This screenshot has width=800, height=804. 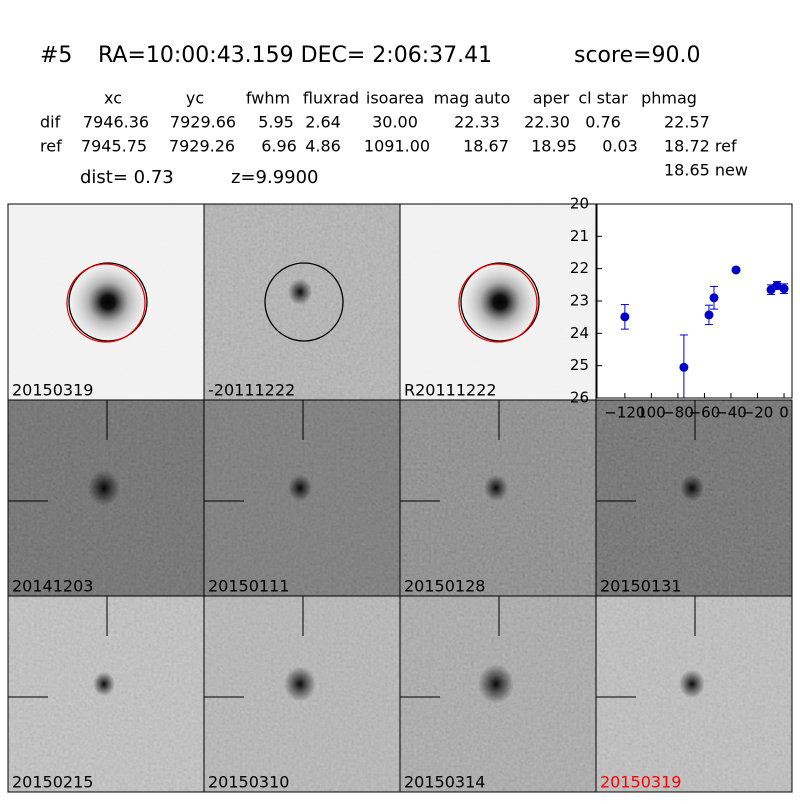 What do you see at coordinates (52, 782) in the screenshot?
I see `panel-label: 20150215` at bounding box center [52, 782].